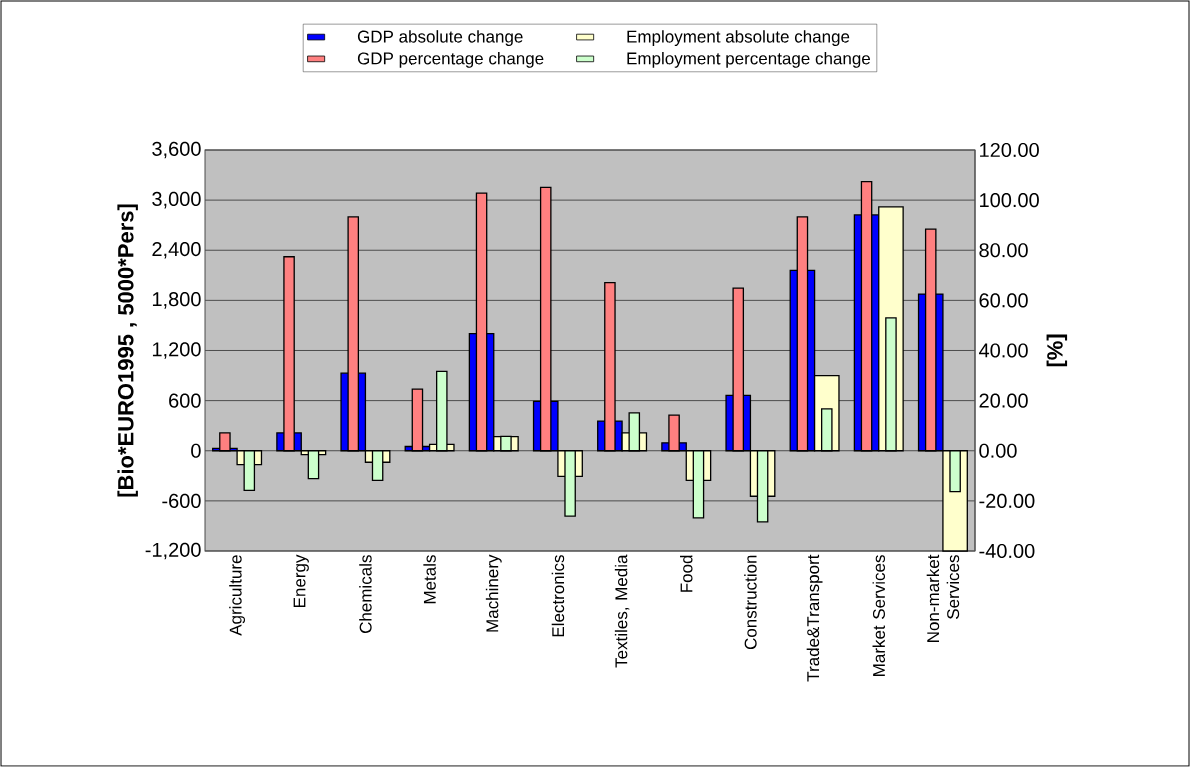 The height and width of the screenshot is (767, 1190). Describe the element at coordinates (943, 598) in the screenshot. I see `x-tick-label: Non-market Services` at that location.